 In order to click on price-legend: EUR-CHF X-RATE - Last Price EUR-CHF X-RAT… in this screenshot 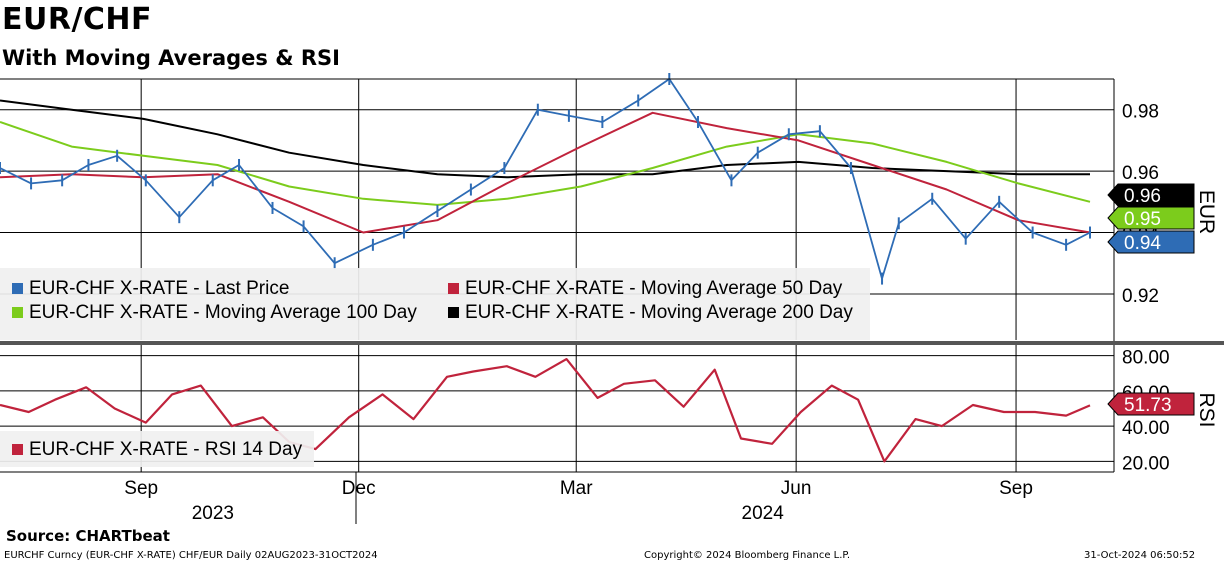, I will do `click(435, 304)`.